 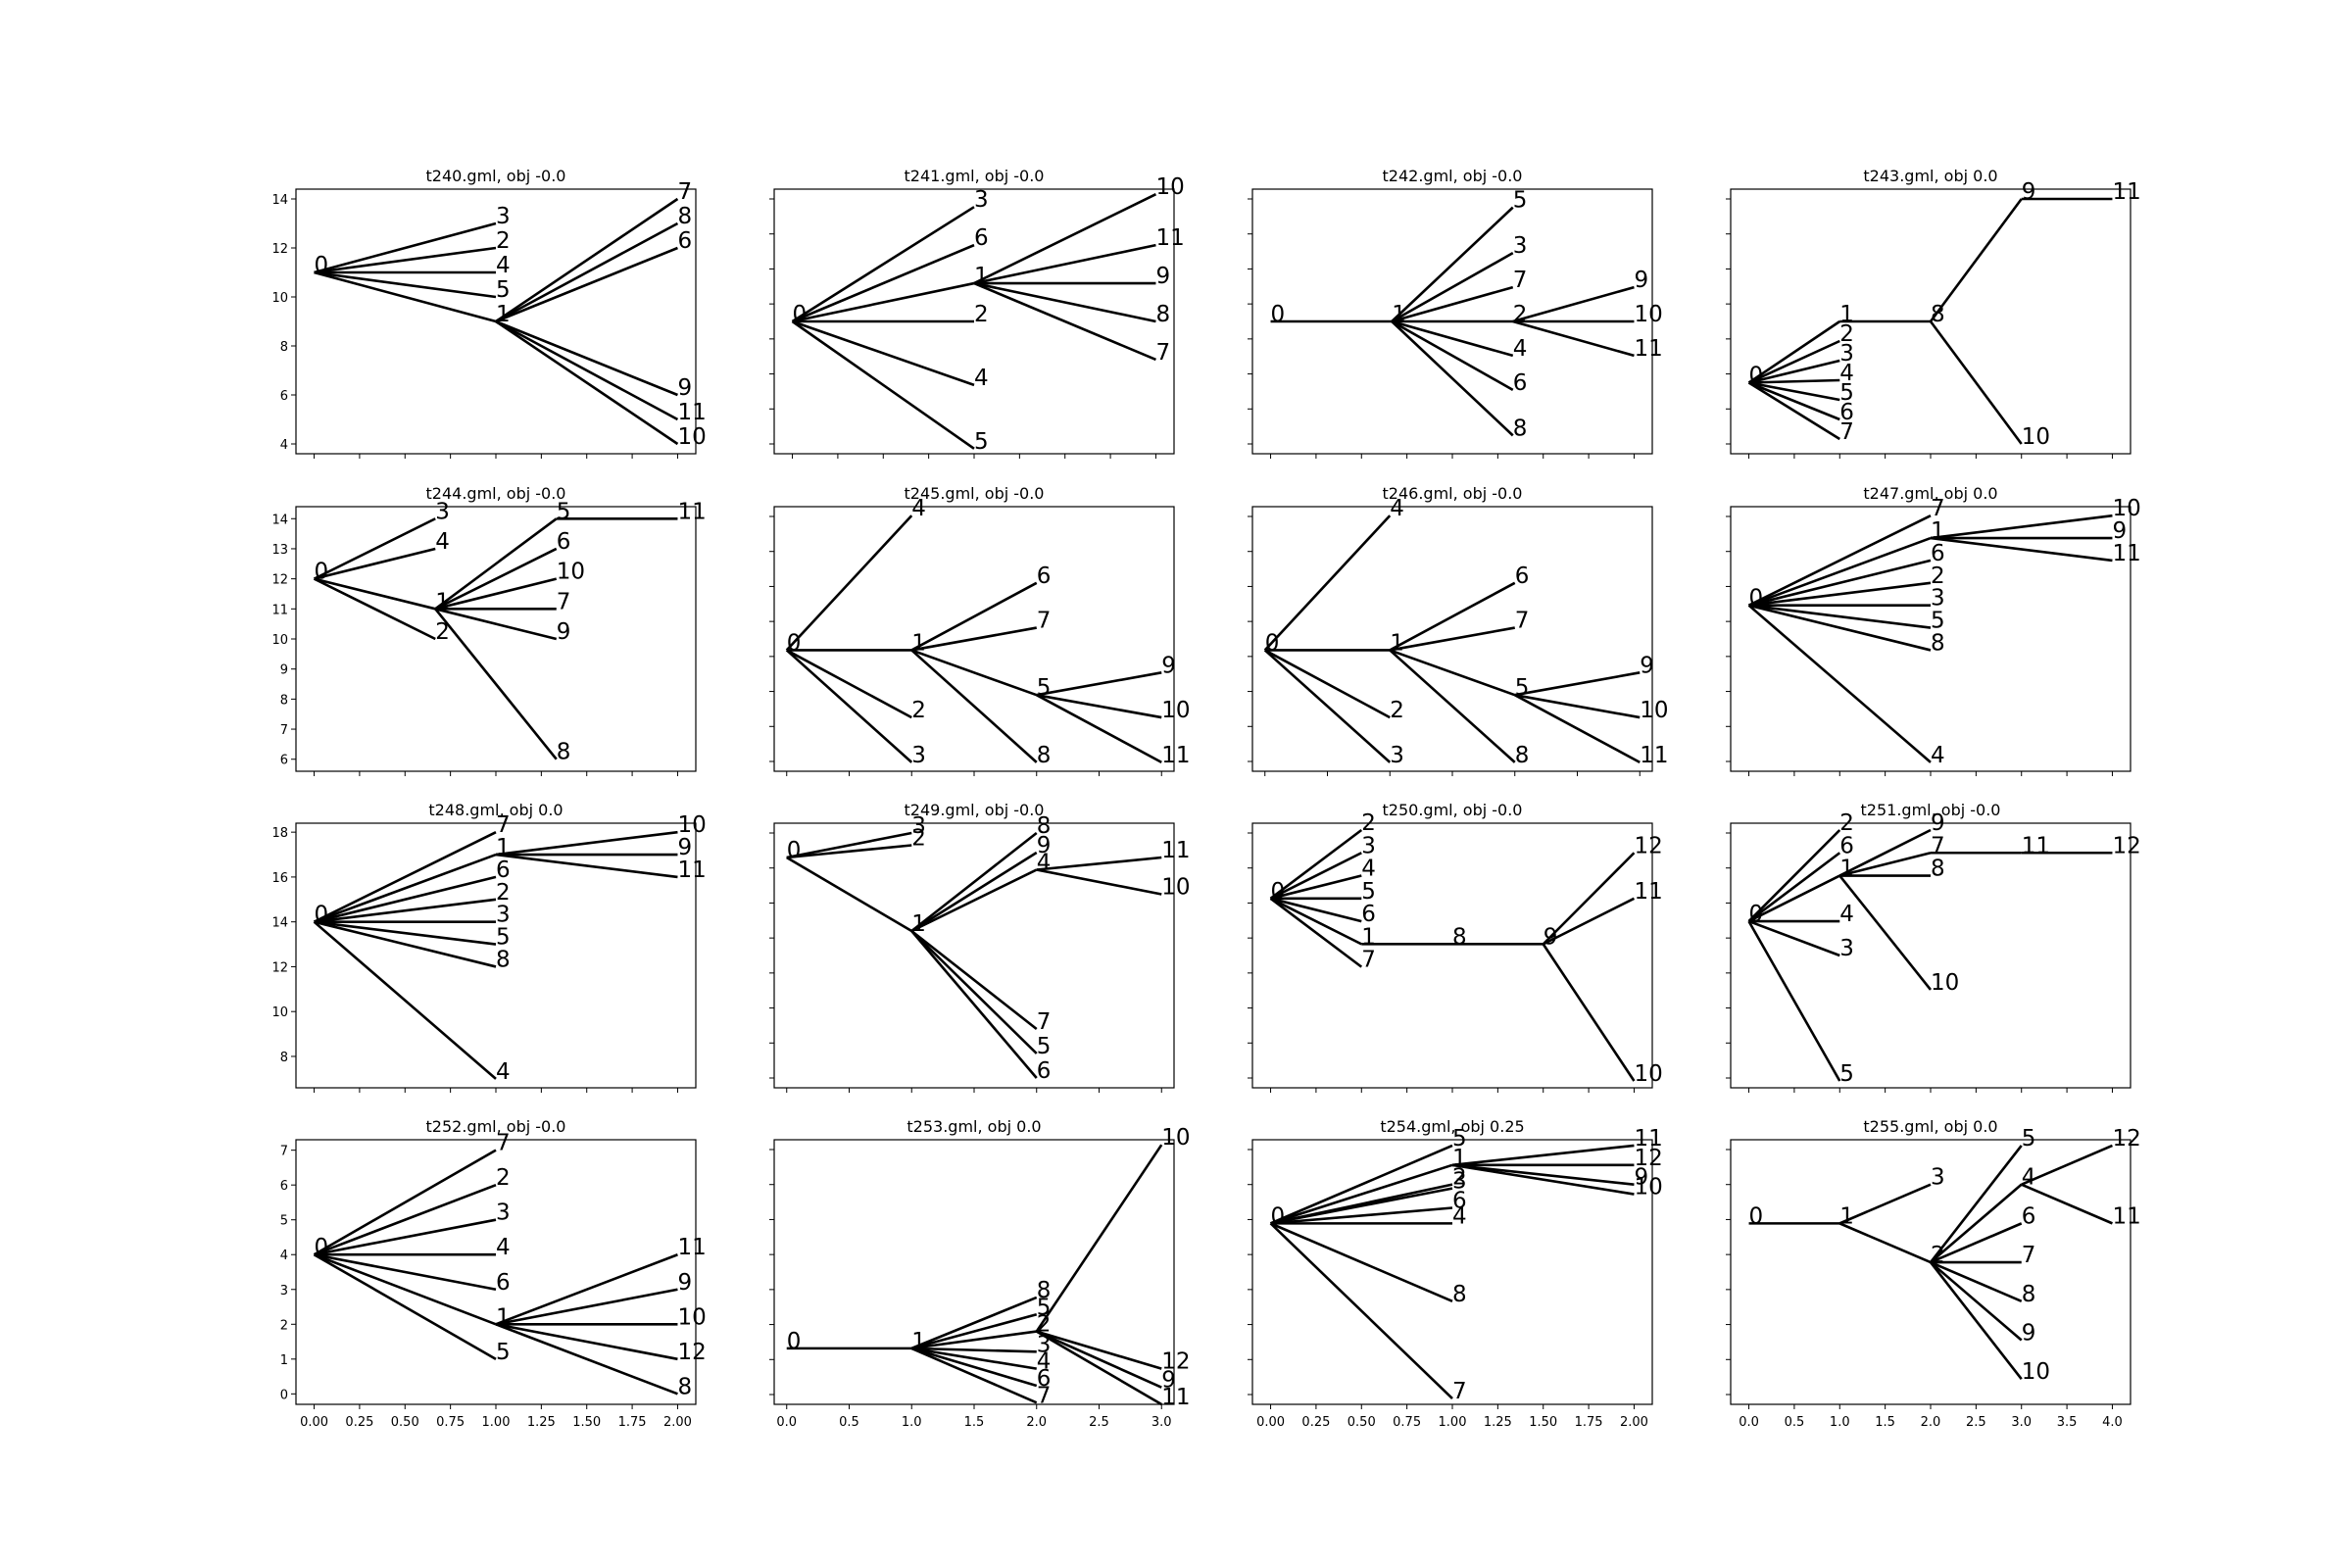 What do you see at coordinates (1315, 1422) in the screenshot?
I see `x-tick-label: 0.25` at bounding box center [1315, 1422].